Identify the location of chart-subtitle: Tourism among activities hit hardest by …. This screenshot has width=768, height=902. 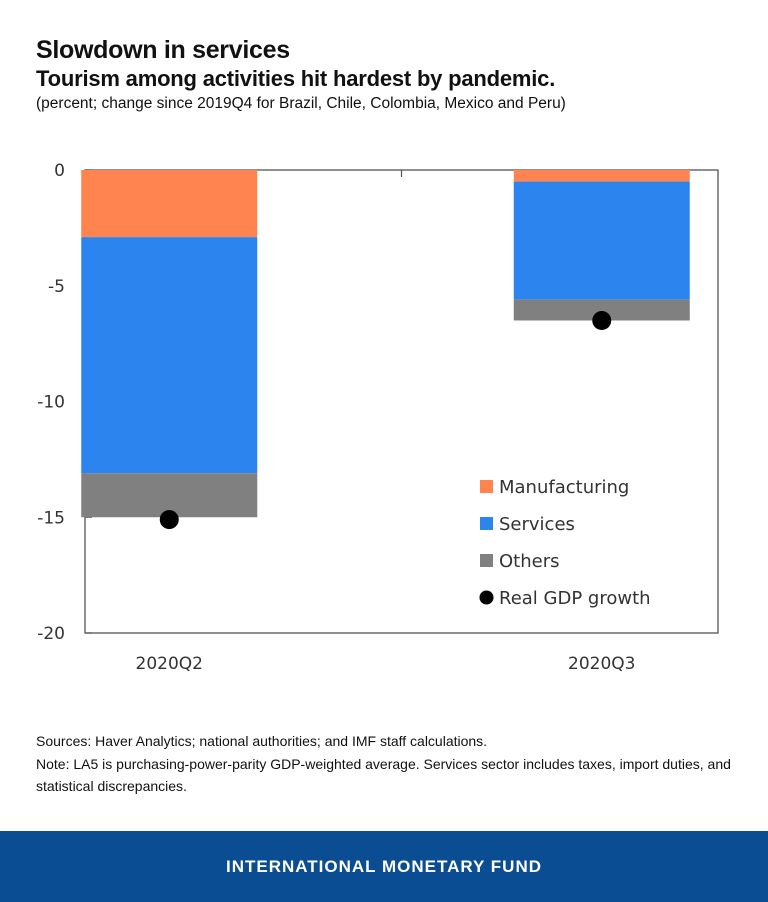
(296, 78).